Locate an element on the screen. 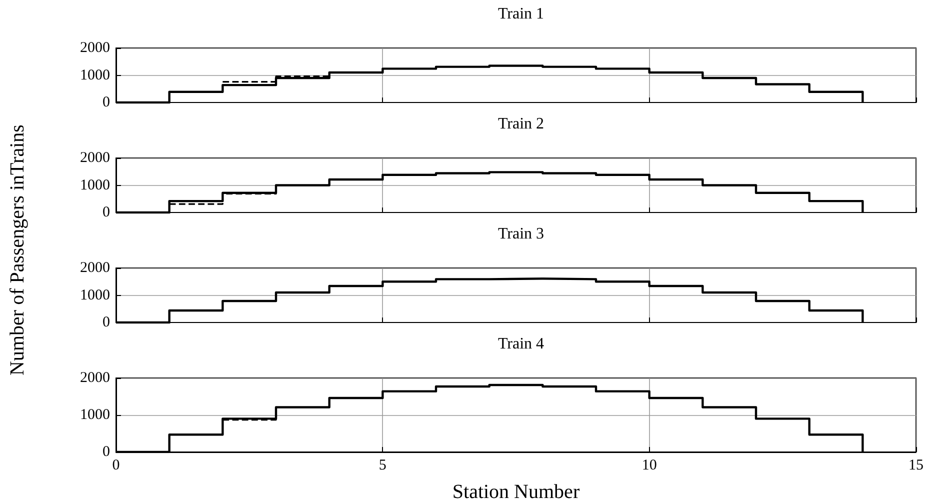  chart-title: Train 2 is located at coordinates (521, 124).